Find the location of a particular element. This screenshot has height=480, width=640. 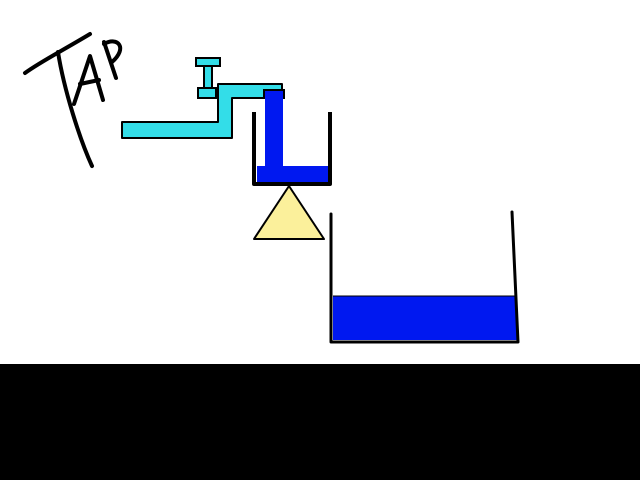

big-tank-water is located at coordinates (425, 318).